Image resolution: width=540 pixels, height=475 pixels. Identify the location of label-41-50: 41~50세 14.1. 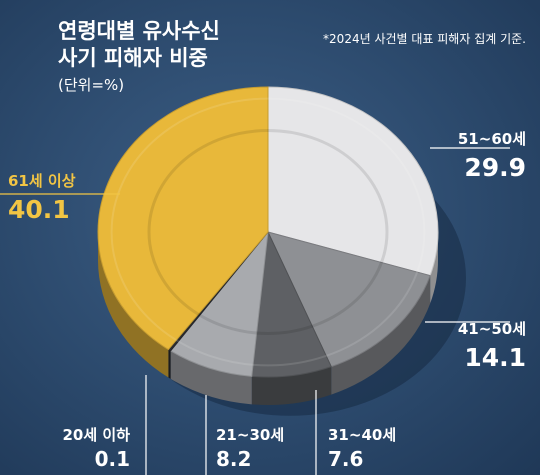
(492, 345).